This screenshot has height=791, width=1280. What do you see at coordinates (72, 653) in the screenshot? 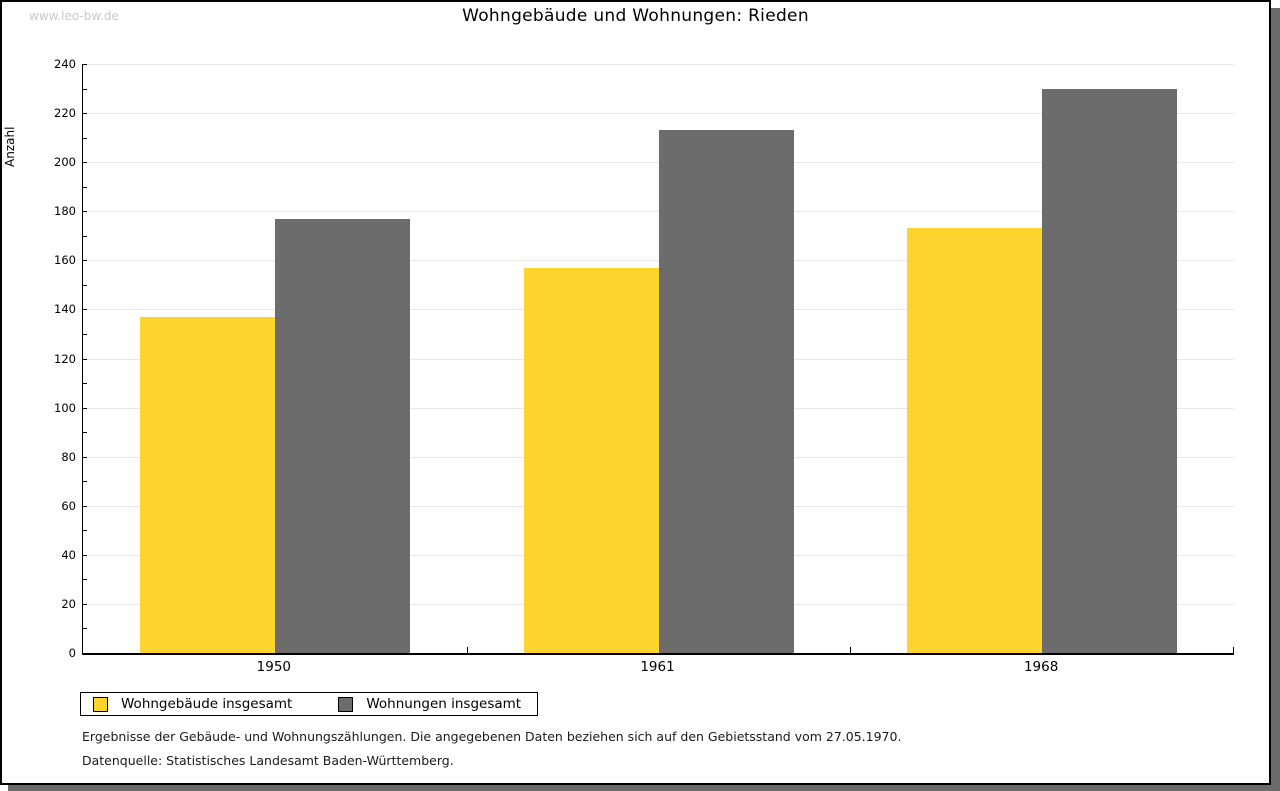
I see `y-tick-label: 0` at bounding box center [72, 653].